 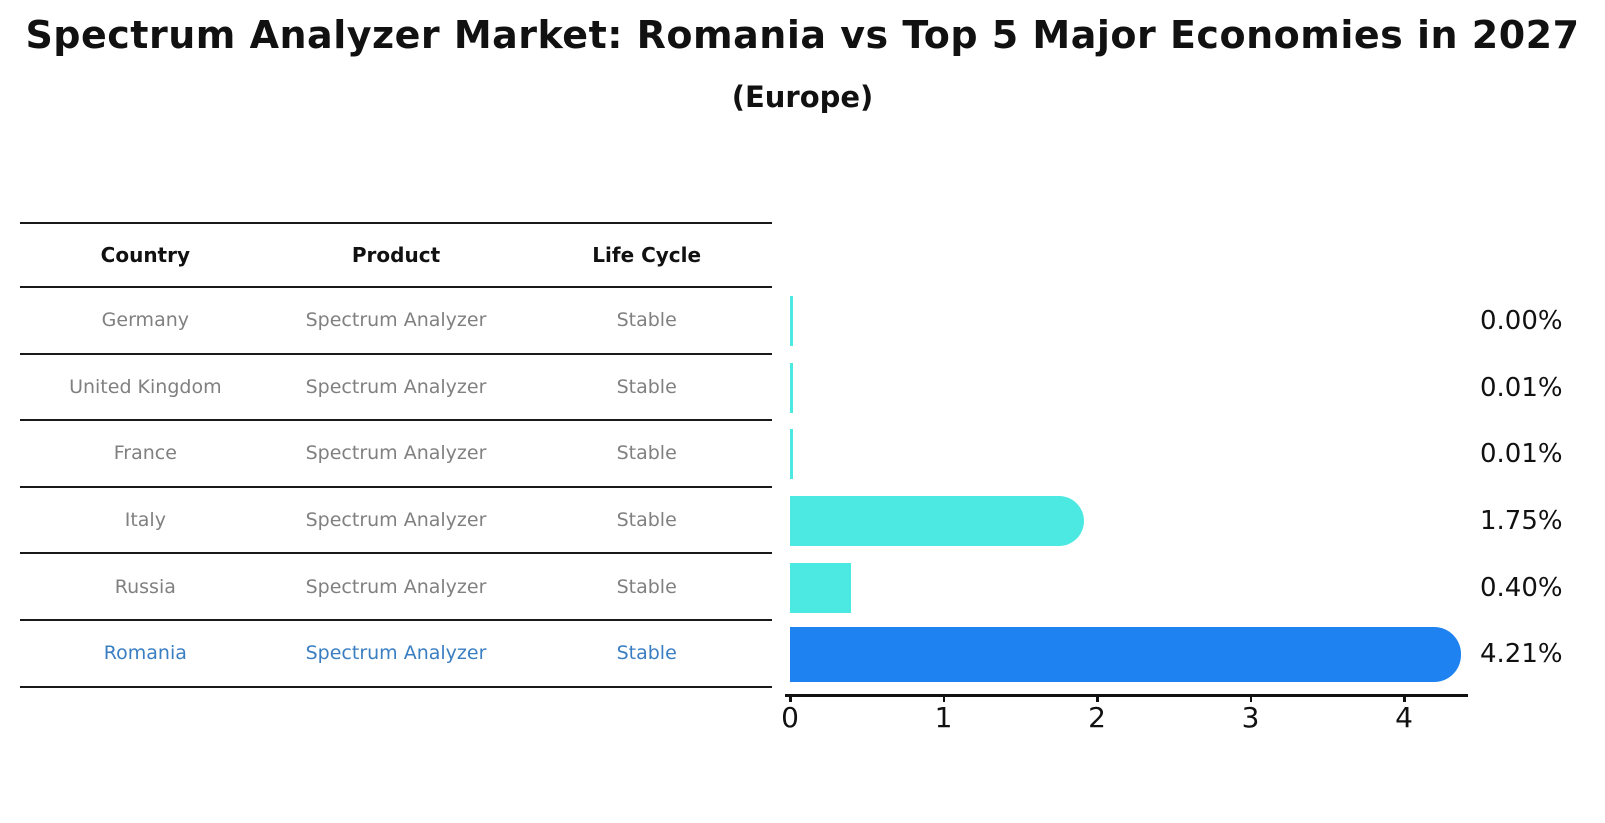 I want to click on column-header-product: Product, so click(x=396, y=255).